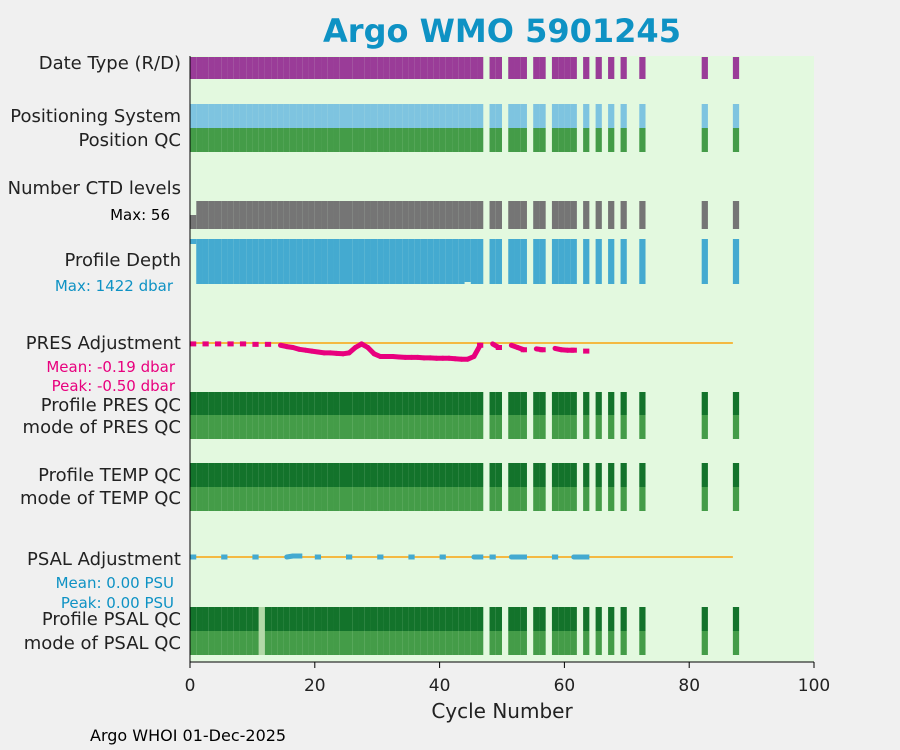 The height and width of the screenshot is (750, 900). I want to click on x-tick-label: 20, so click(315, 686).